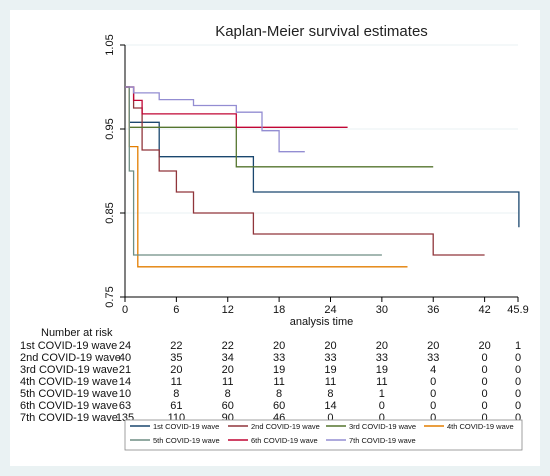 This screenshot has width=550, height=476. I want to click on x-tick-label: 12, so click(228, 310).